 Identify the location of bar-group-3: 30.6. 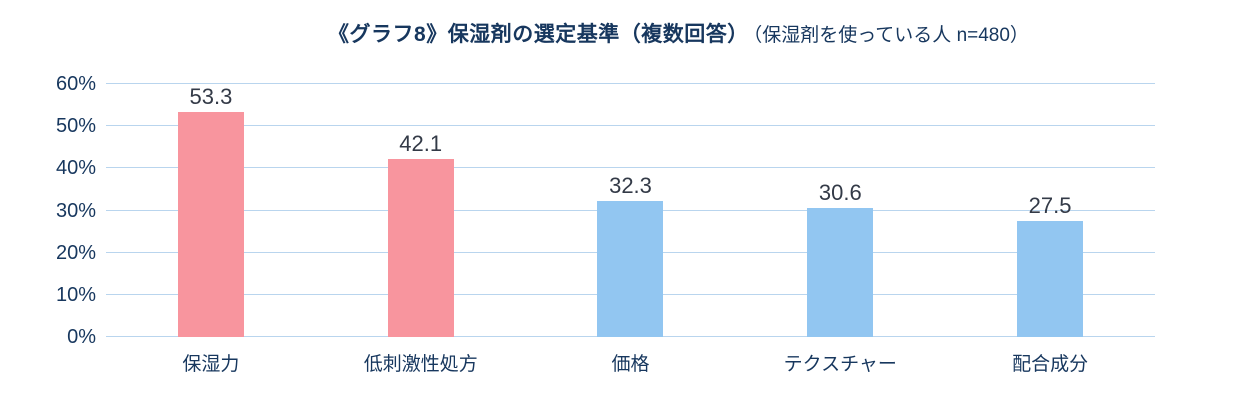
(840, 210).